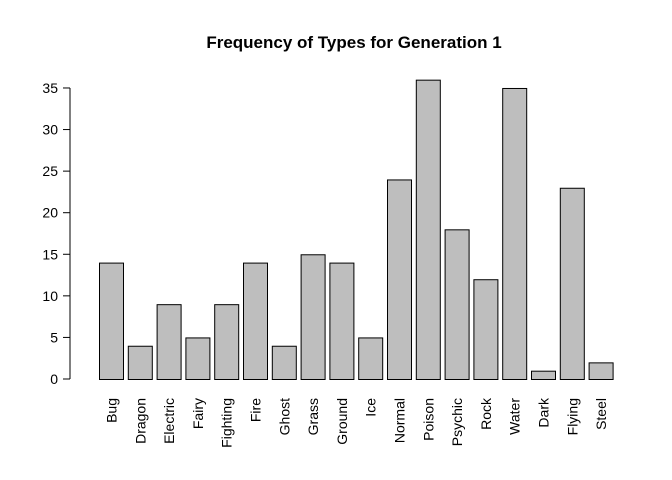 This screenshot has width=672, height=480. I want to click on x-tick-label: Grass, so click(313, 416).